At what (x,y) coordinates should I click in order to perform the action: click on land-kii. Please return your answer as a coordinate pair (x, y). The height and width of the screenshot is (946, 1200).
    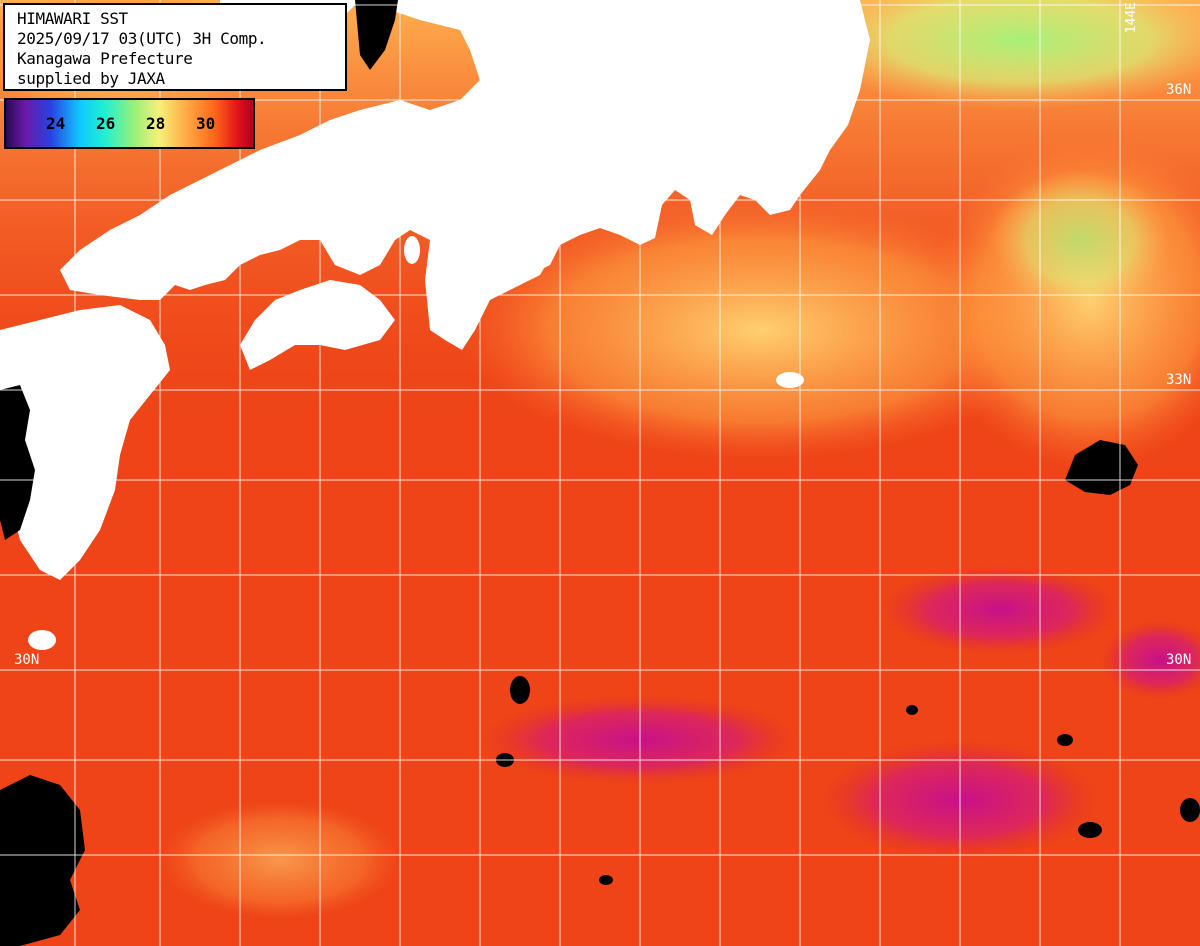
    Looking at the image, I should click on (492, 285).